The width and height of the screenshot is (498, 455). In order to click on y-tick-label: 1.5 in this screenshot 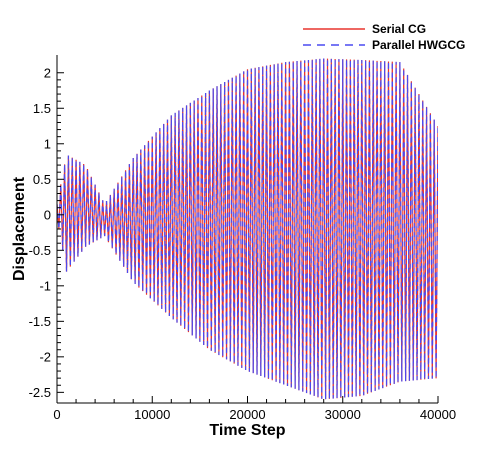, I will do `click(42, 108)`.